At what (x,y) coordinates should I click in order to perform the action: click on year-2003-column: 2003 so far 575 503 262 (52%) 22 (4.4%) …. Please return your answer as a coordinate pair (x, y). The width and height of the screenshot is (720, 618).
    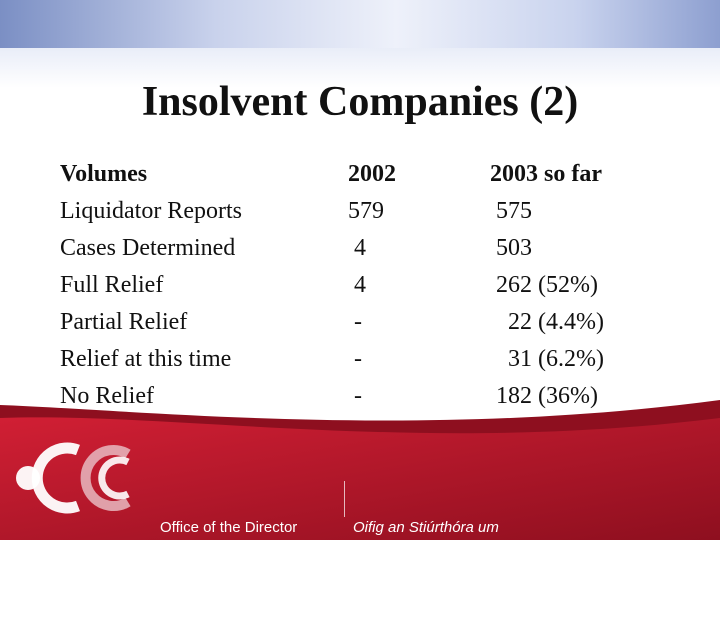
    Looking at the image, I should click on (547, 285).